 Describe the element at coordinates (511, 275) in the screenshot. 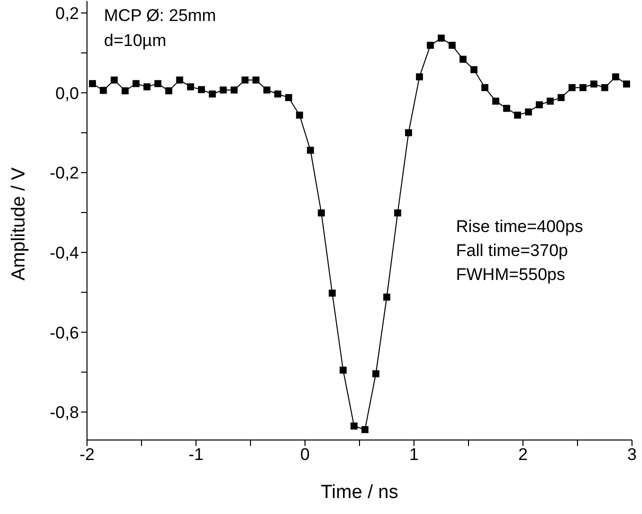

I see `annotation: FWHM=550ps` at that location.